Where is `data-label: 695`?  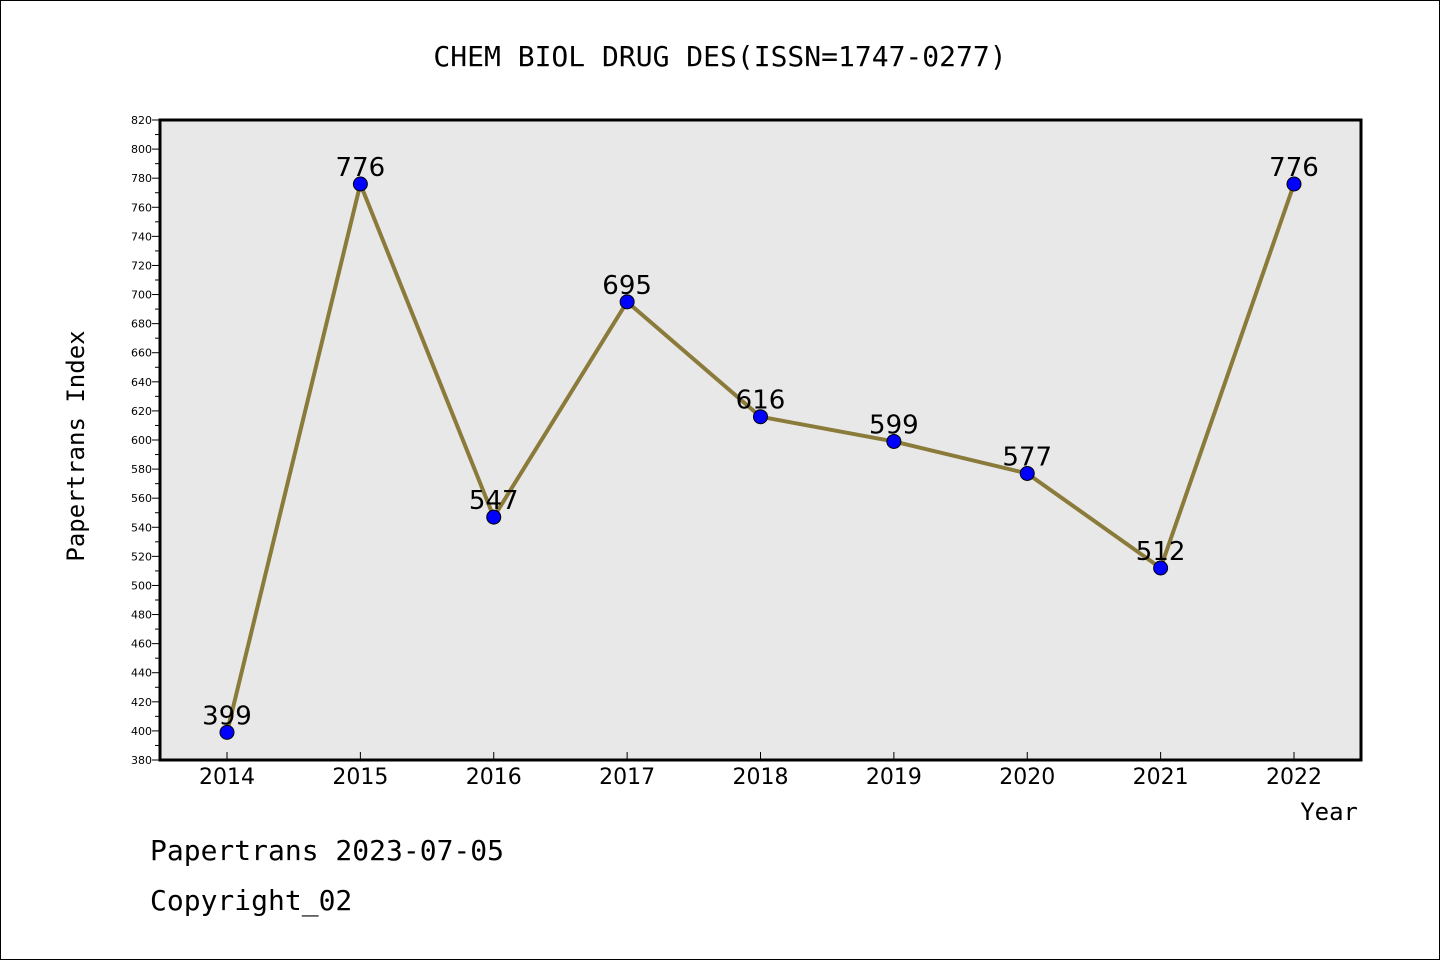 data-label: 695 is located at coordinates (627, 286).